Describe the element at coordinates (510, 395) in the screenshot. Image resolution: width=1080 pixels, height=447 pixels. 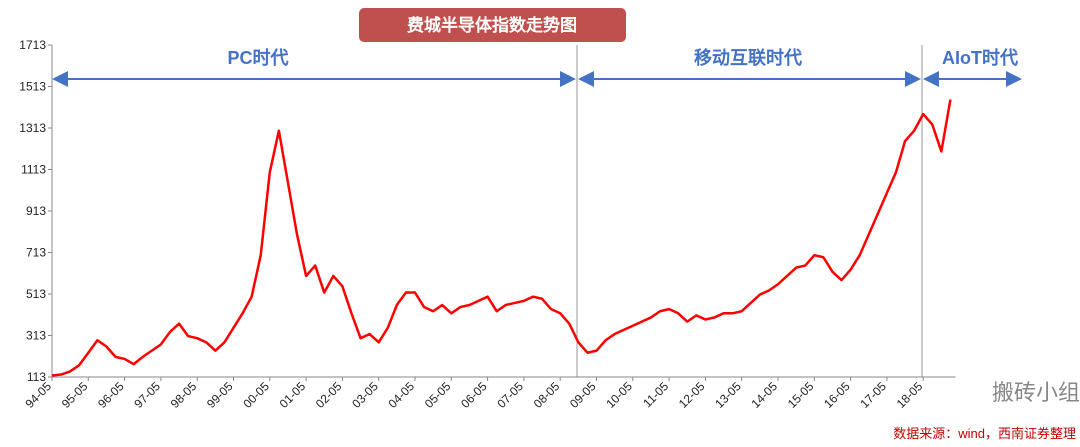
I see `x-tick-label: 07-05` at that location.